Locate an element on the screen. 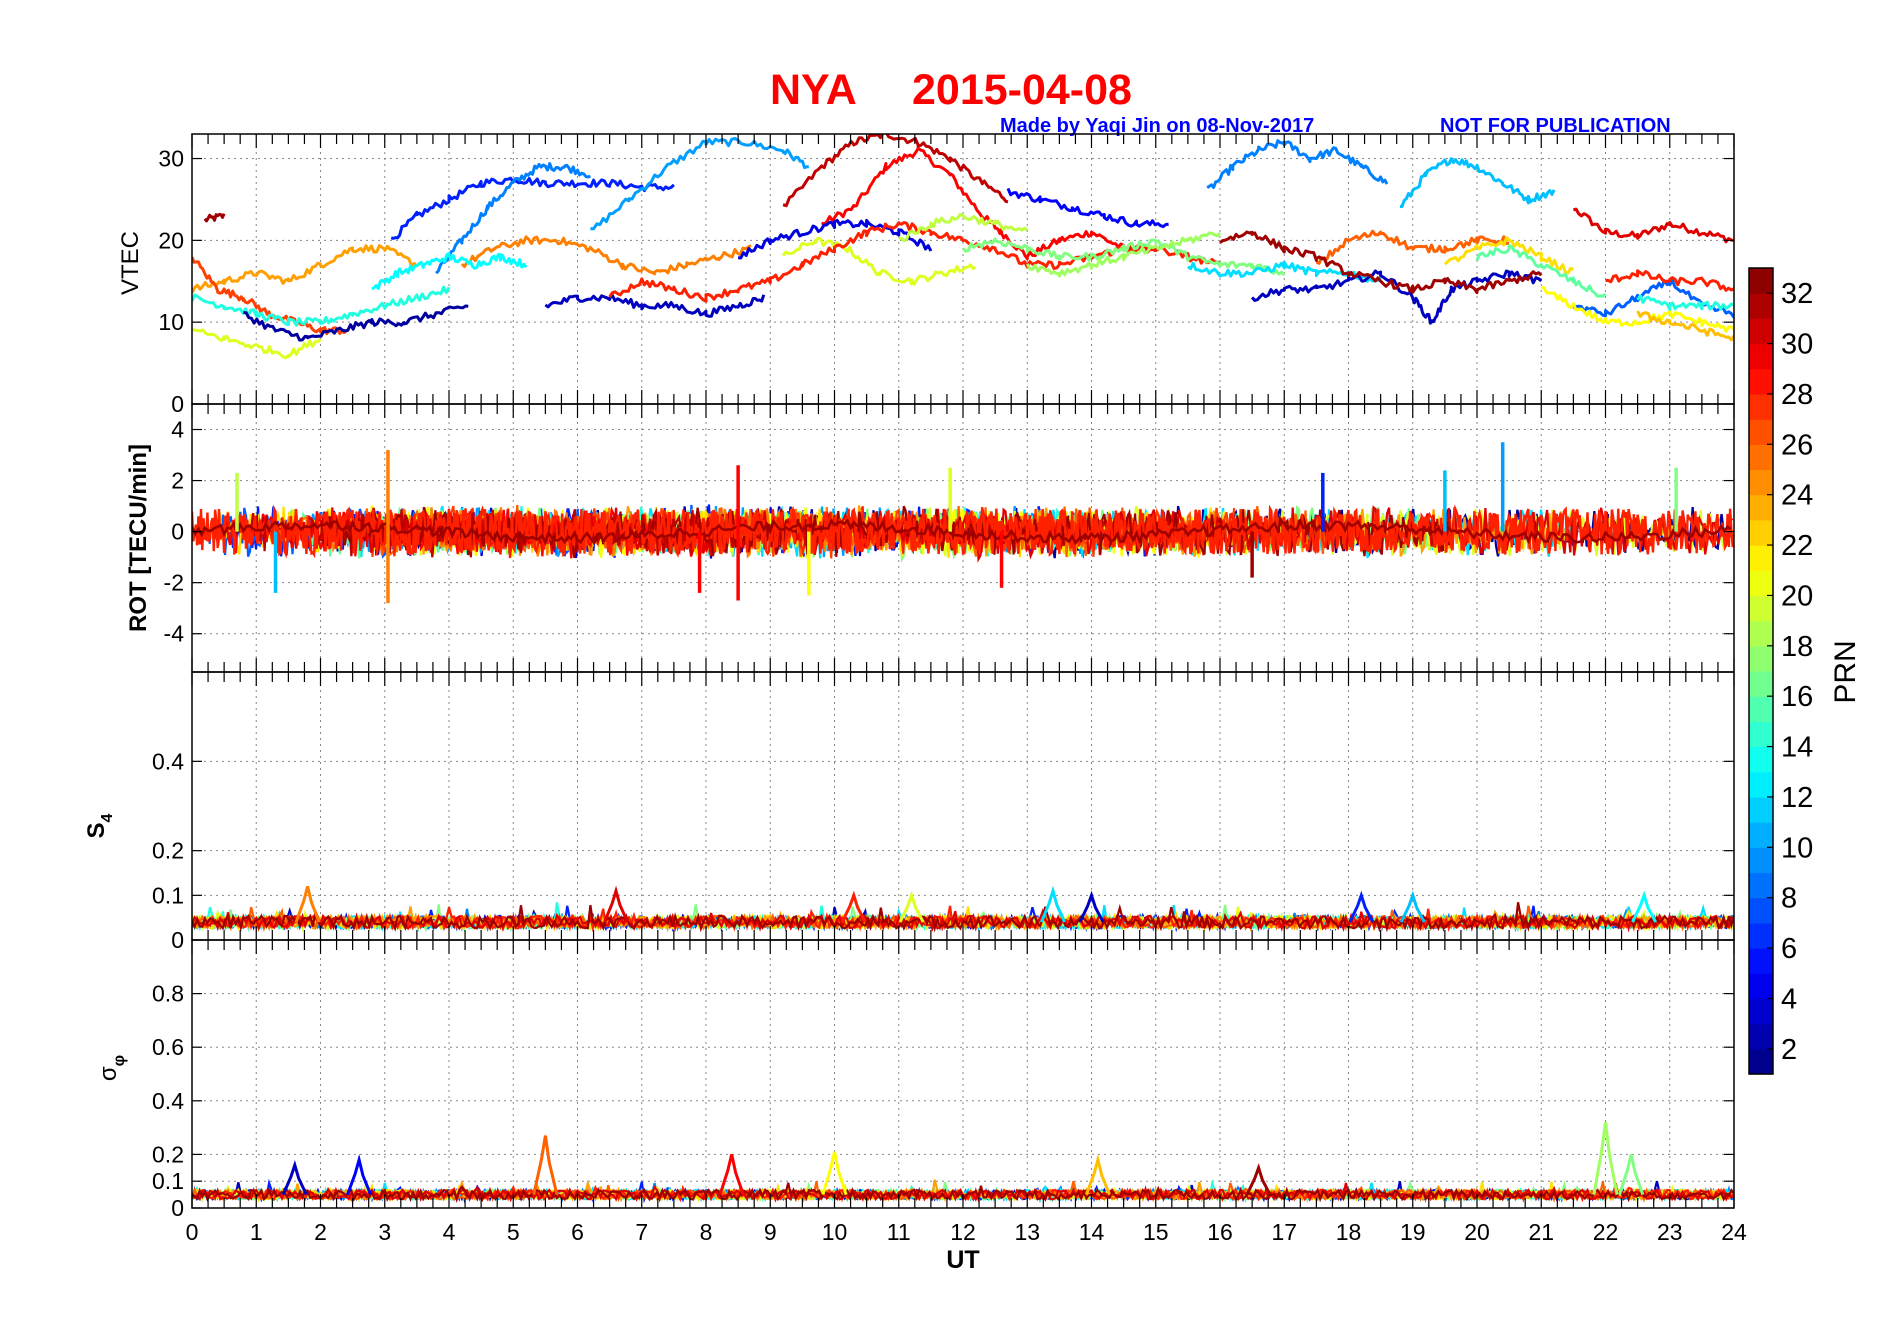 This screenshot has width=1904, height=1330. x-tick-label: 18 is located at coordinates (1349, 1232).